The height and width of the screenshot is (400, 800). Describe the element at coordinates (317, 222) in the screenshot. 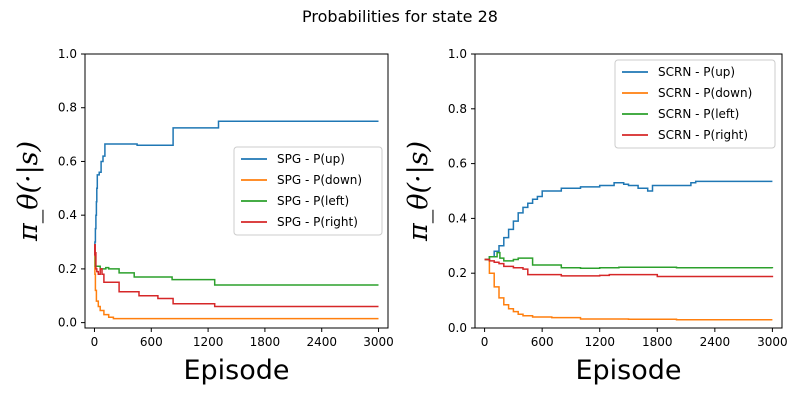

I see `legend-label: SPG - P(right)` at that location.